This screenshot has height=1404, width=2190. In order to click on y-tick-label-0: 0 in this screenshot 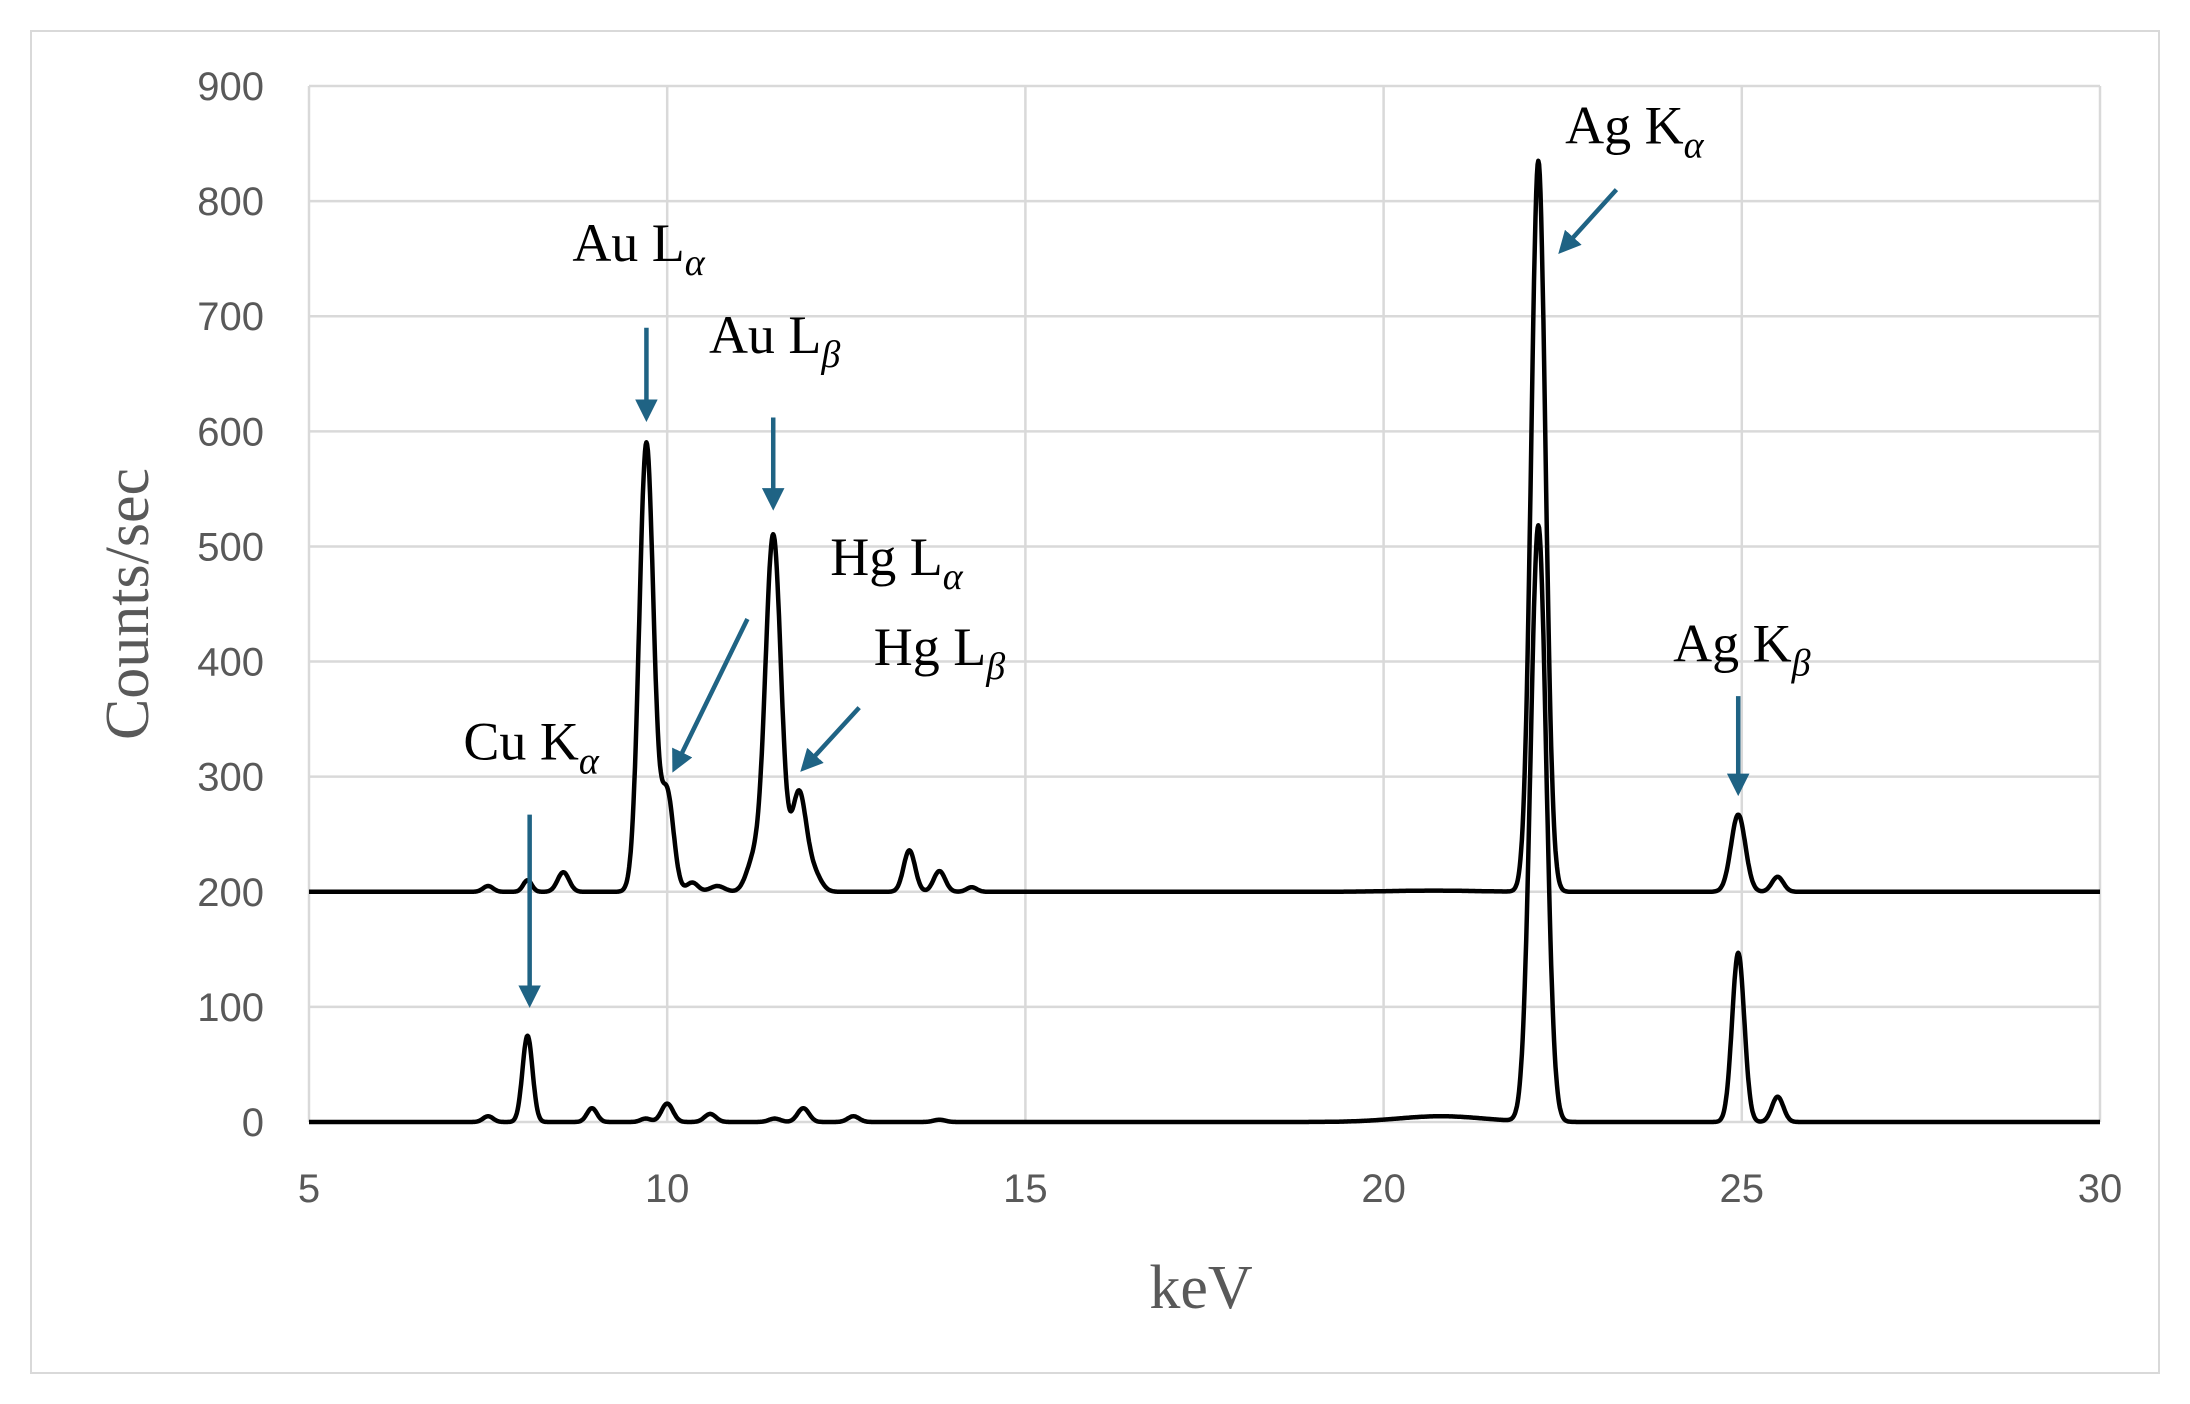, I will do `click(253, 1123)`.